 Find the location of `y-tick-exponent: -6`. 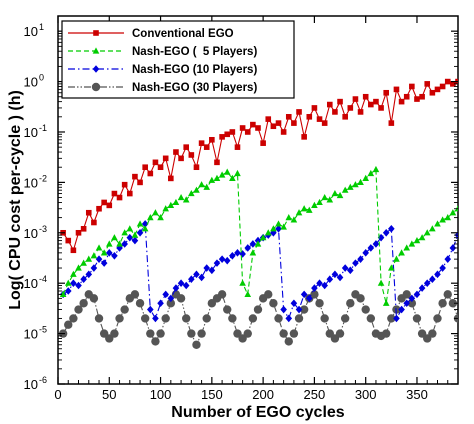

y-tick-exponent: -6 is located at coordinates (43, 380).